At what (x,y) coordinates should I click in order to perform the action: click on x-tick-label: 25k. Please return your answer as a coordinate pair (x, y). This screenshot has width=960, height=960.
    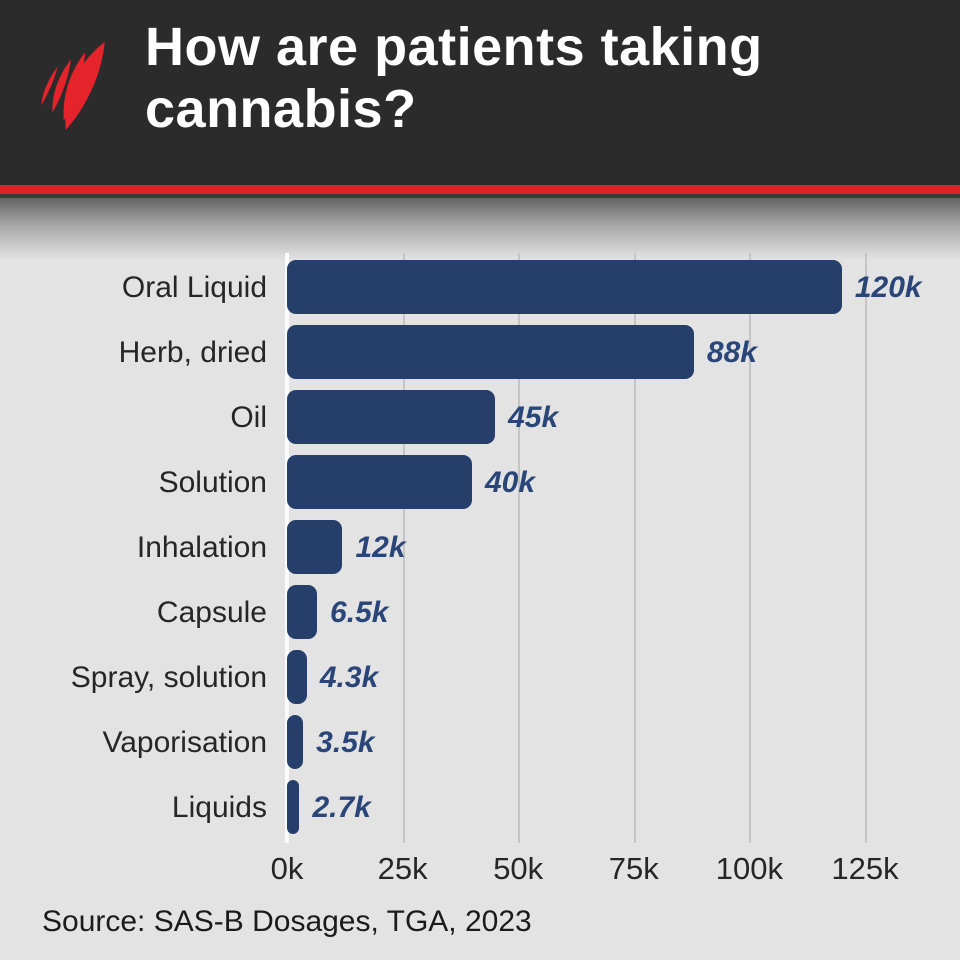
    Looking at the image, I should click on (402, 868).